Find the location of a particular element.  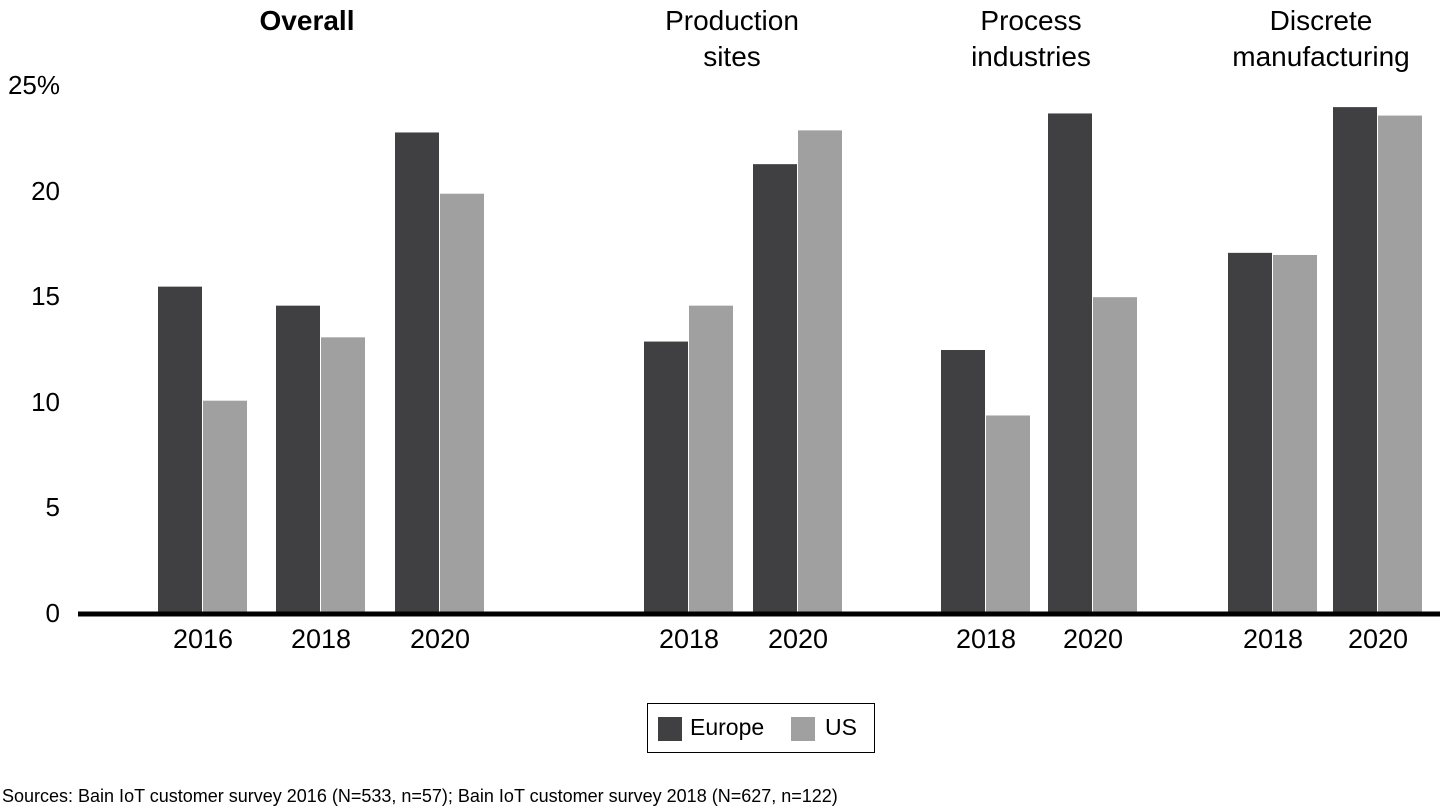

y-tick-label-10: 10 is located at coordinates (45, 401).